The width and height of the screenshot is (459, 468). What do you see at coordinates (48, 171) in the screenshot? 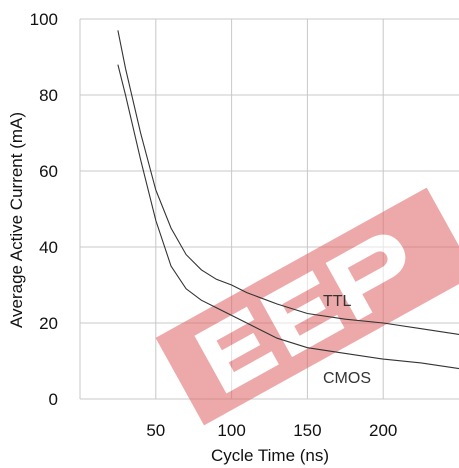
I see `y-tick-label: 60` at bounding box center [48, 171].